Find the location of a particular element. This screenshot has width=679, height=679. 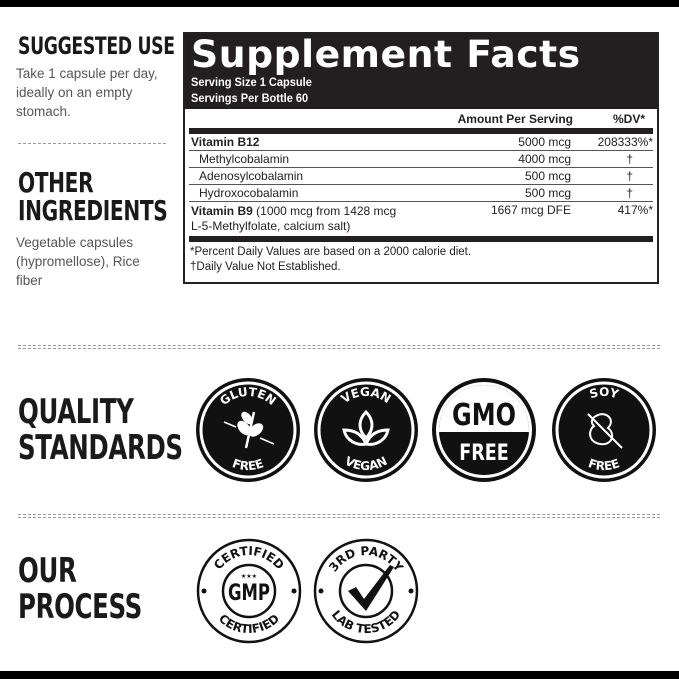

row-adenosyl: Adenosylcobalamin 500 mcg † is located at coordinates (421, 176).